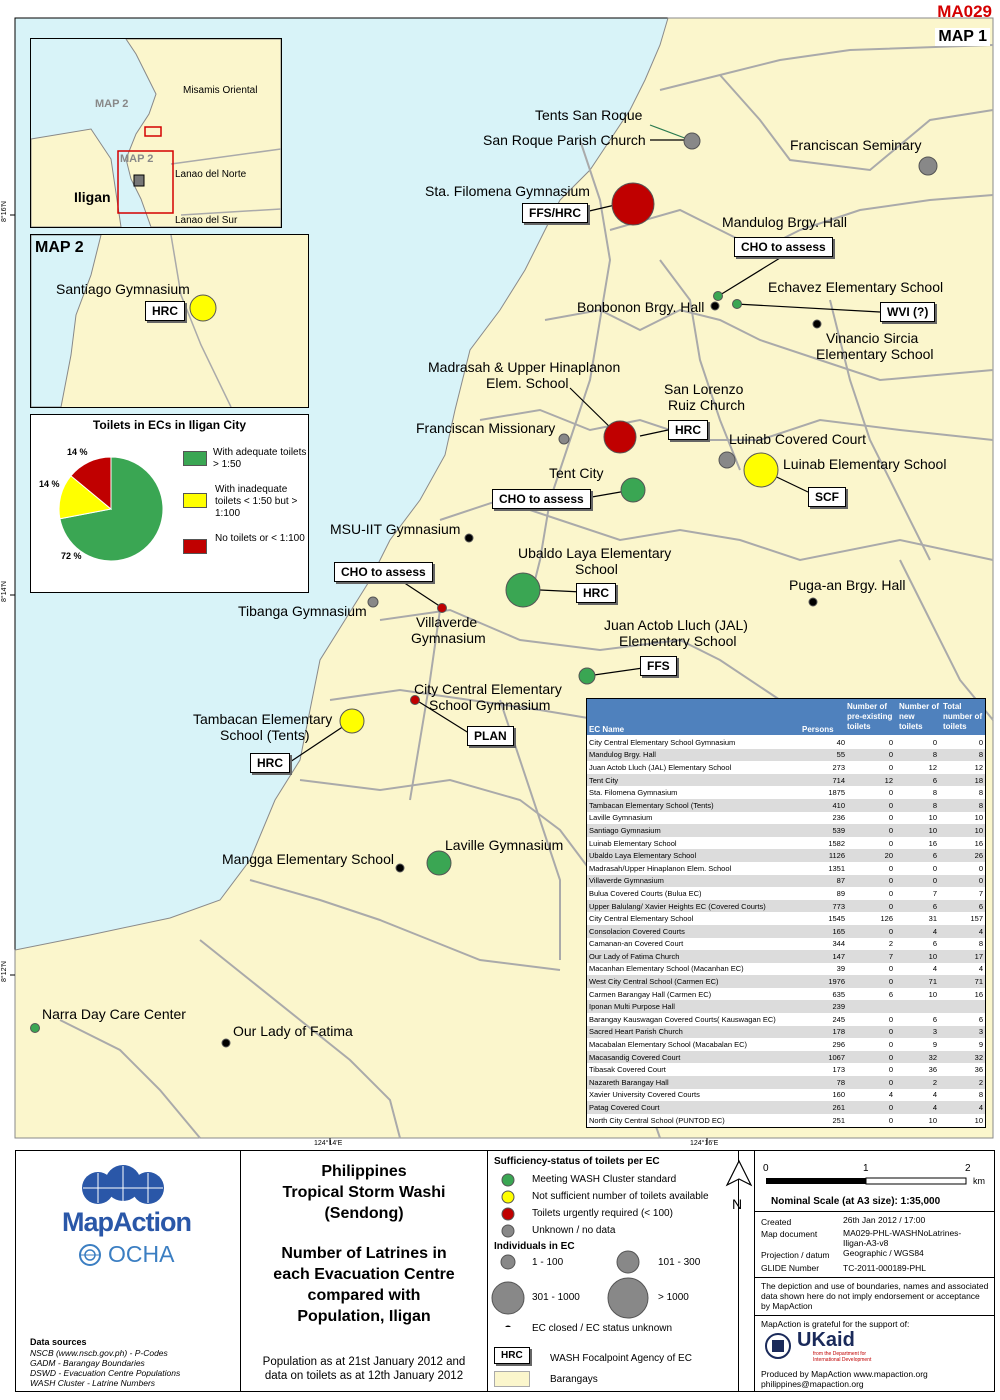 The image size is (1000, 1400). What do you see at coordinates (524, 367) in the screenshot?
I see `label-madrasah-1: Madrasah & Upper Hinaplanon` at bounding box center [524, 367].